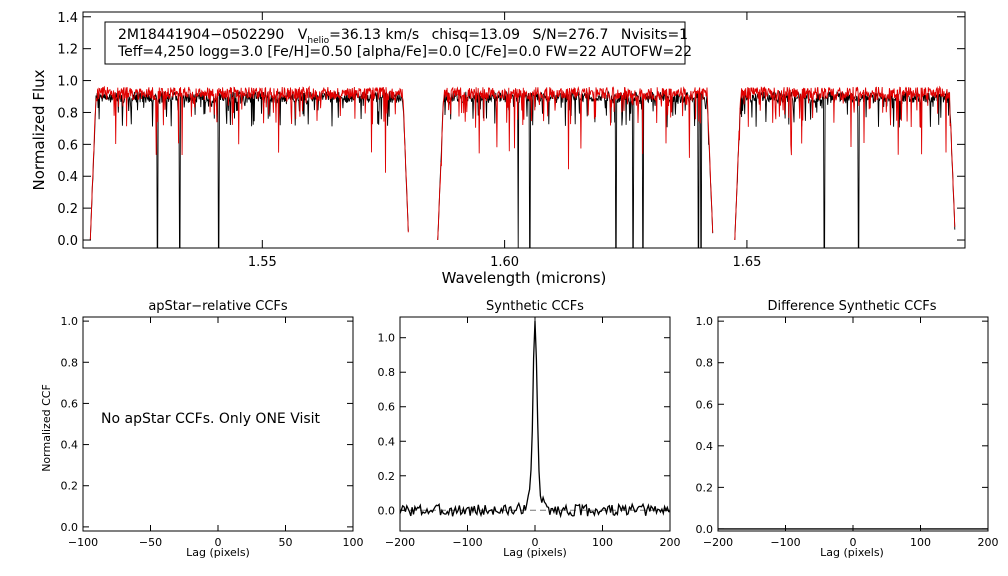  What do you see at coordinates (535, 306) in the screenshot?
I see `synthetic-ccf-title: Synthetic CCFs` at bounding box center [535, 306].